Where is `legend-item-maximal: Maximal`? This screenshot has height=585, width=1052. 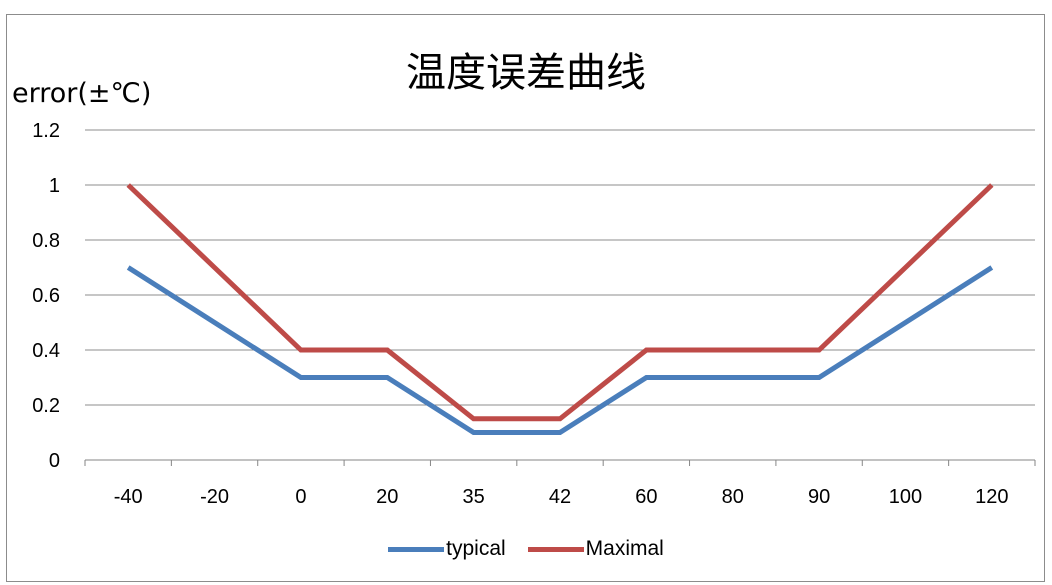
legend-item-maximal: Maximal is located at coordinates (595, 549).